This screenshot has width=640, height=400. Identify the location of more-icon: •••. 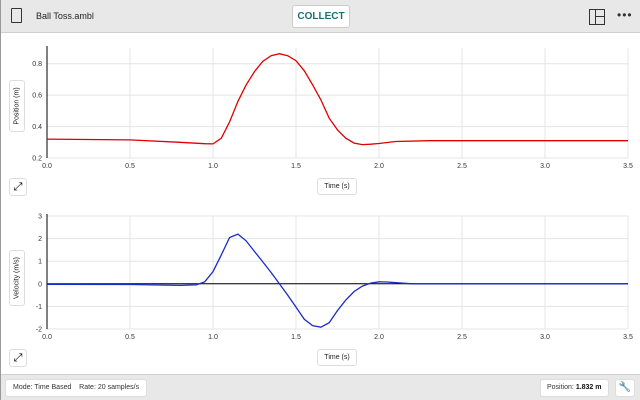
(625, 15).